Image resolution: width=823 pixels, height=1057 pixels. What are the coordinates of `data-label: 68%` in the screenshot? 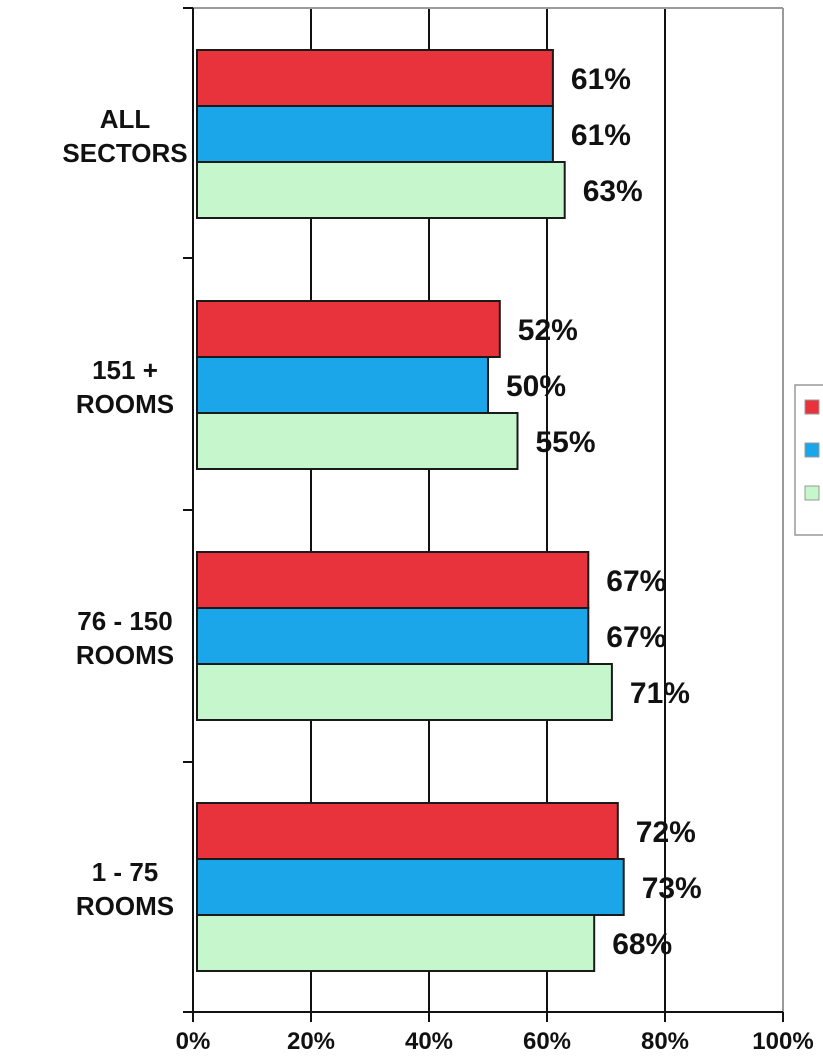 It's located at (642, 944).